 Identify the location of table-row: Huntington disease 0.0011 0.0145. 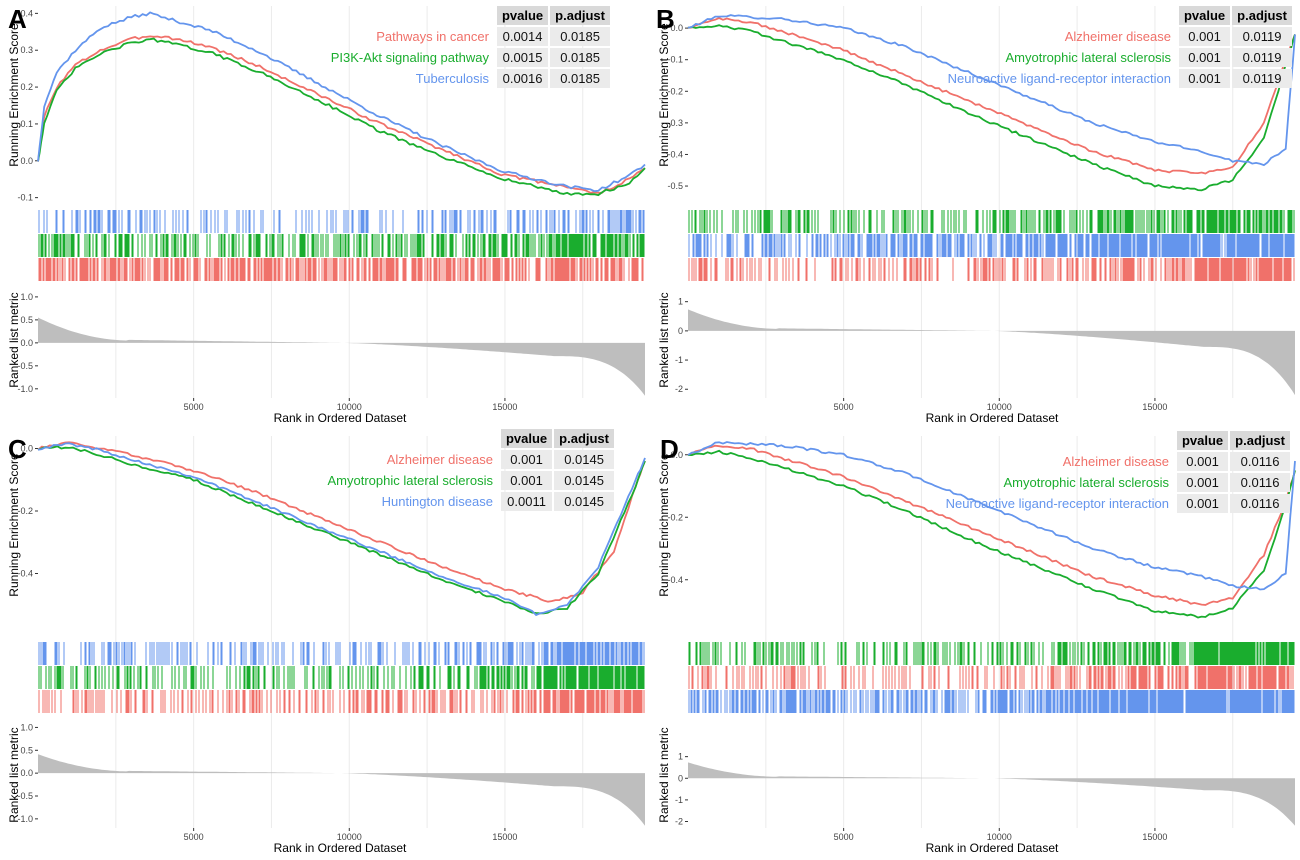
(468, 501).